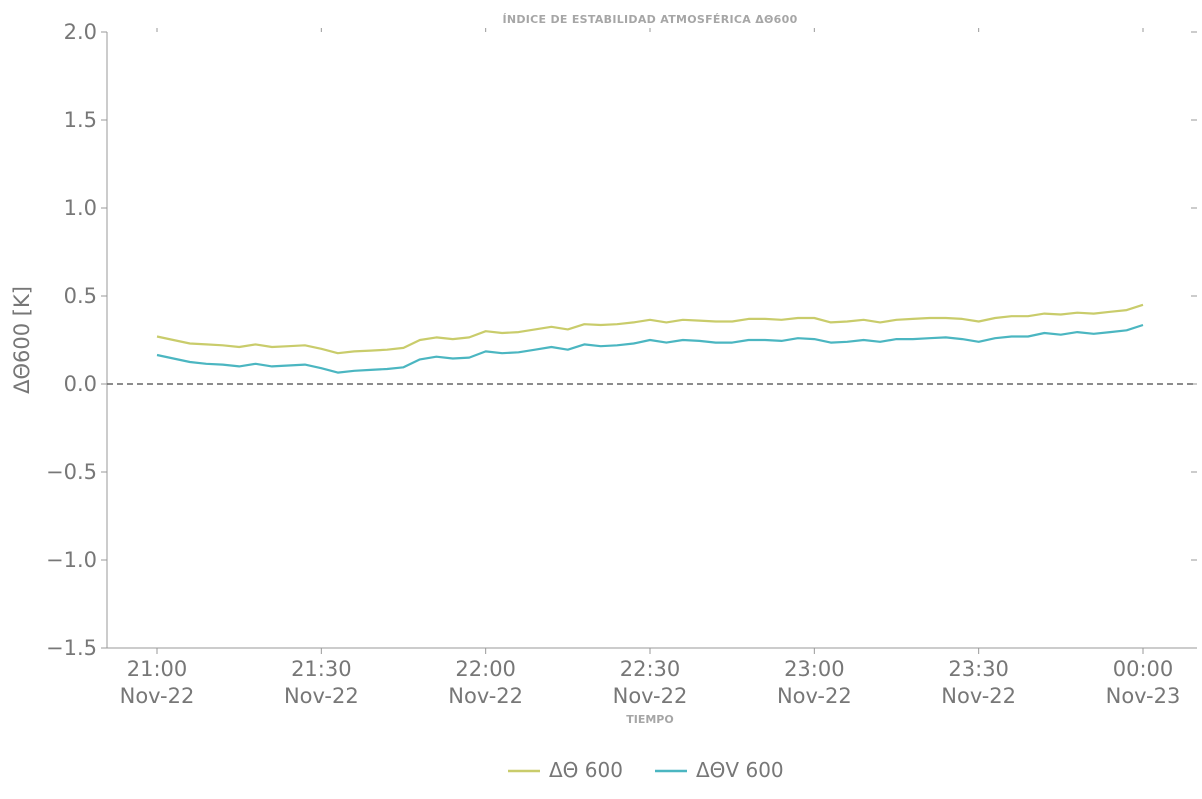 The image size is (1202, 799). What do you see at coordinates (71, 472) in the screenshot?
I see `y-tick-label: −0.5` at bounding box center [71, 472].